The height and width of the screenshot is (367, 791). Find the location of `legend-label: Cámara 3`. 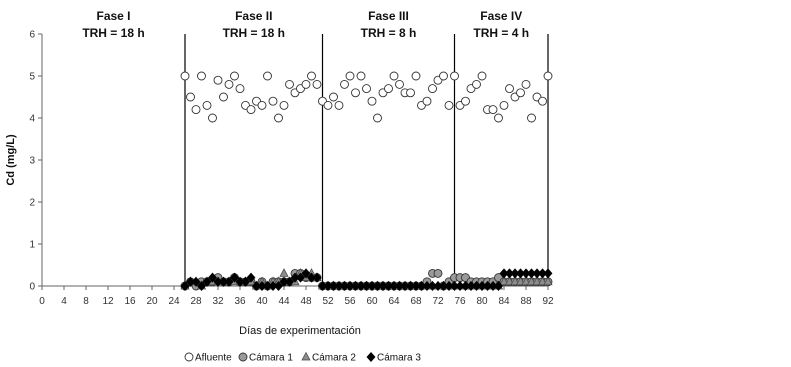

legend-label: Cámara 3 is located at coordinates (399, 358).